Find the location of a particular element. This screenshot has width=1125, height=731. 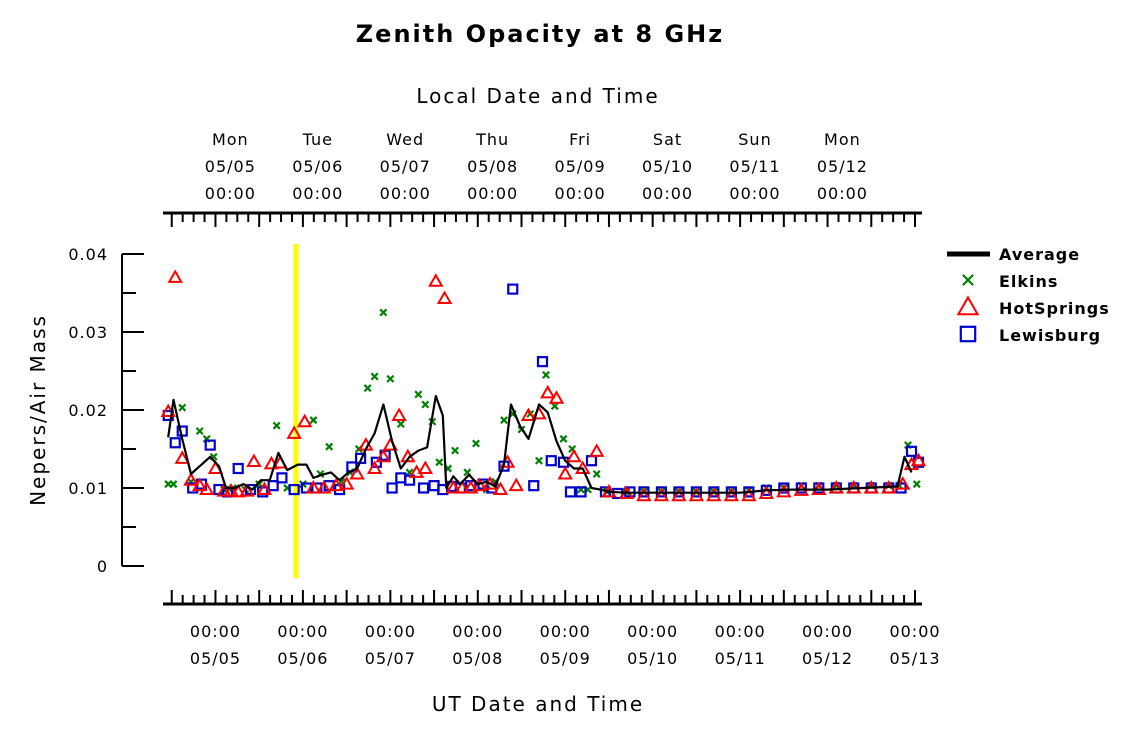

top-tick-date: 05/08 is located at coordinates (492, 166).